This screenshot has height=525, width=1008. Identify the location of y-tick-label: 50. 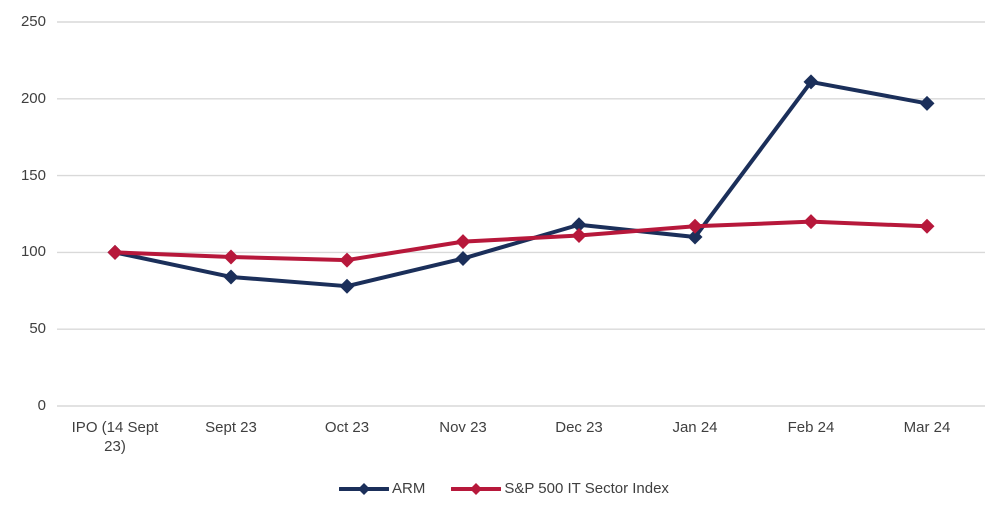
(37, 329).